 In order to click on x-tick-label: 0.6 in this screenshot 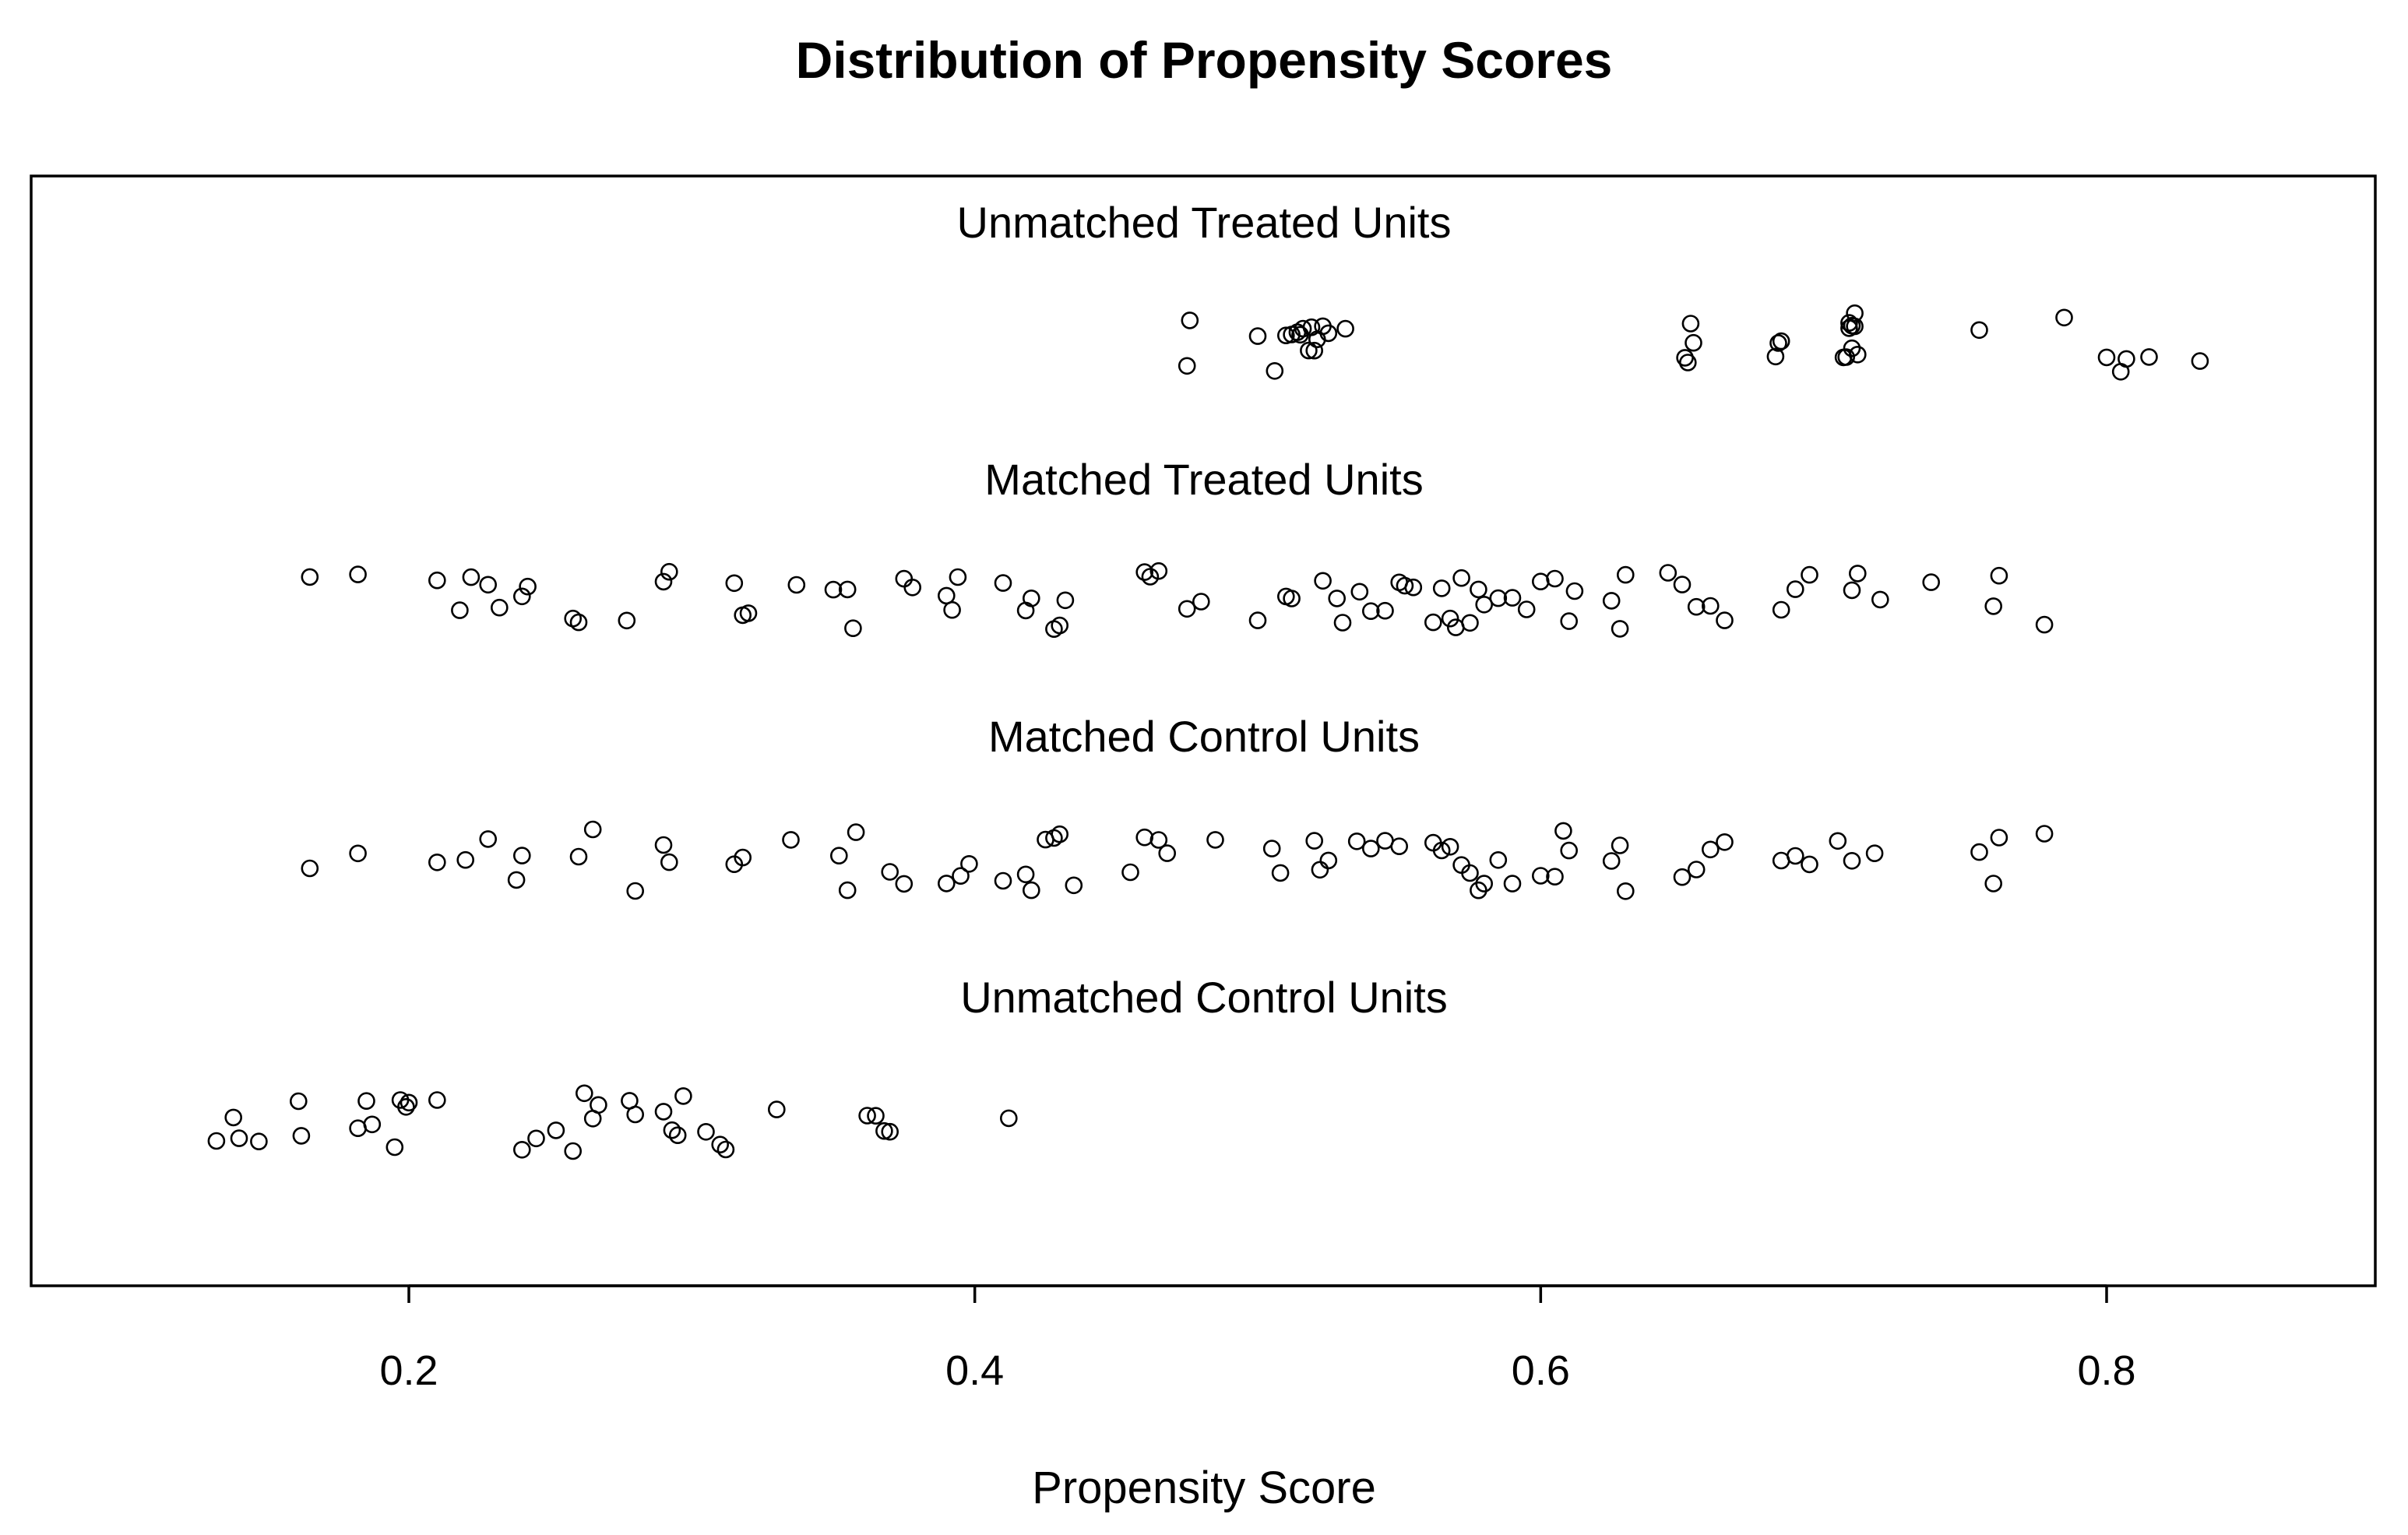, I will do `click(1541, 1370)`.